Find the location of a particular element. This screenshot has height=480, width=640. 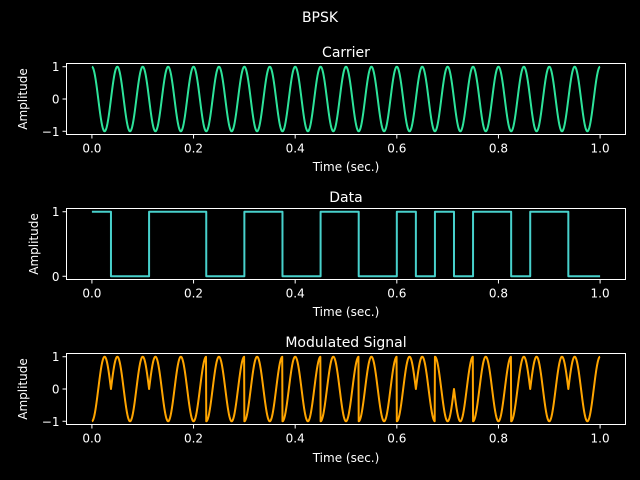

modulated-xtick-label: 0.6 is located at coordinates (396, 439).